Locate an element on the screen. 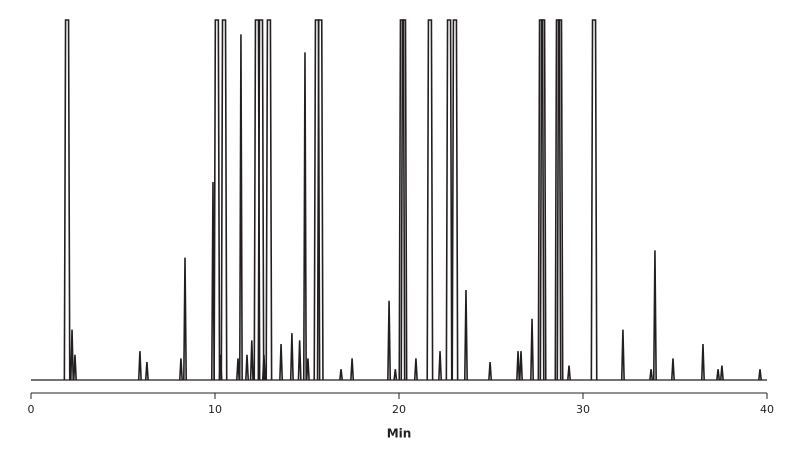 The width and height of the screenshot is (800, 449). x-tick-label: 40 is located at coordinates (767, 409).